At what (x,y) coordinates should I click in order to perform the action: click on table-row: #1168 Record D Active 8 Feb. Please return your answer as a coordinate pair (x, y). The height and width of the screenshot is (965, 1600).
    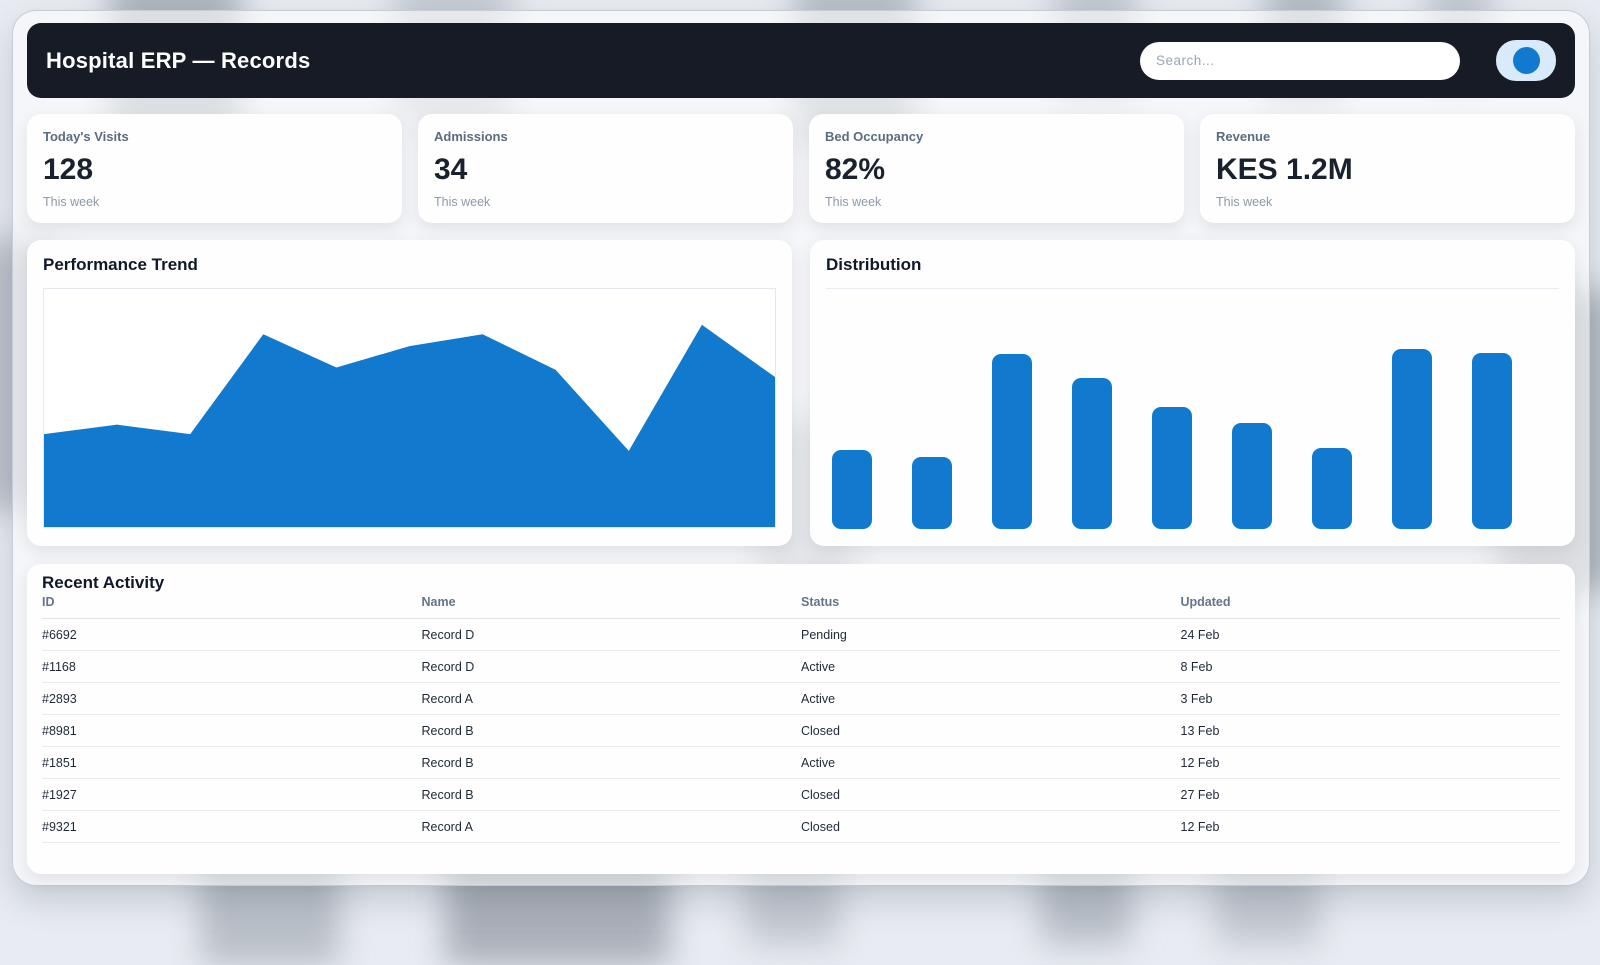
    Looking at the image, I should click on (801, 666).